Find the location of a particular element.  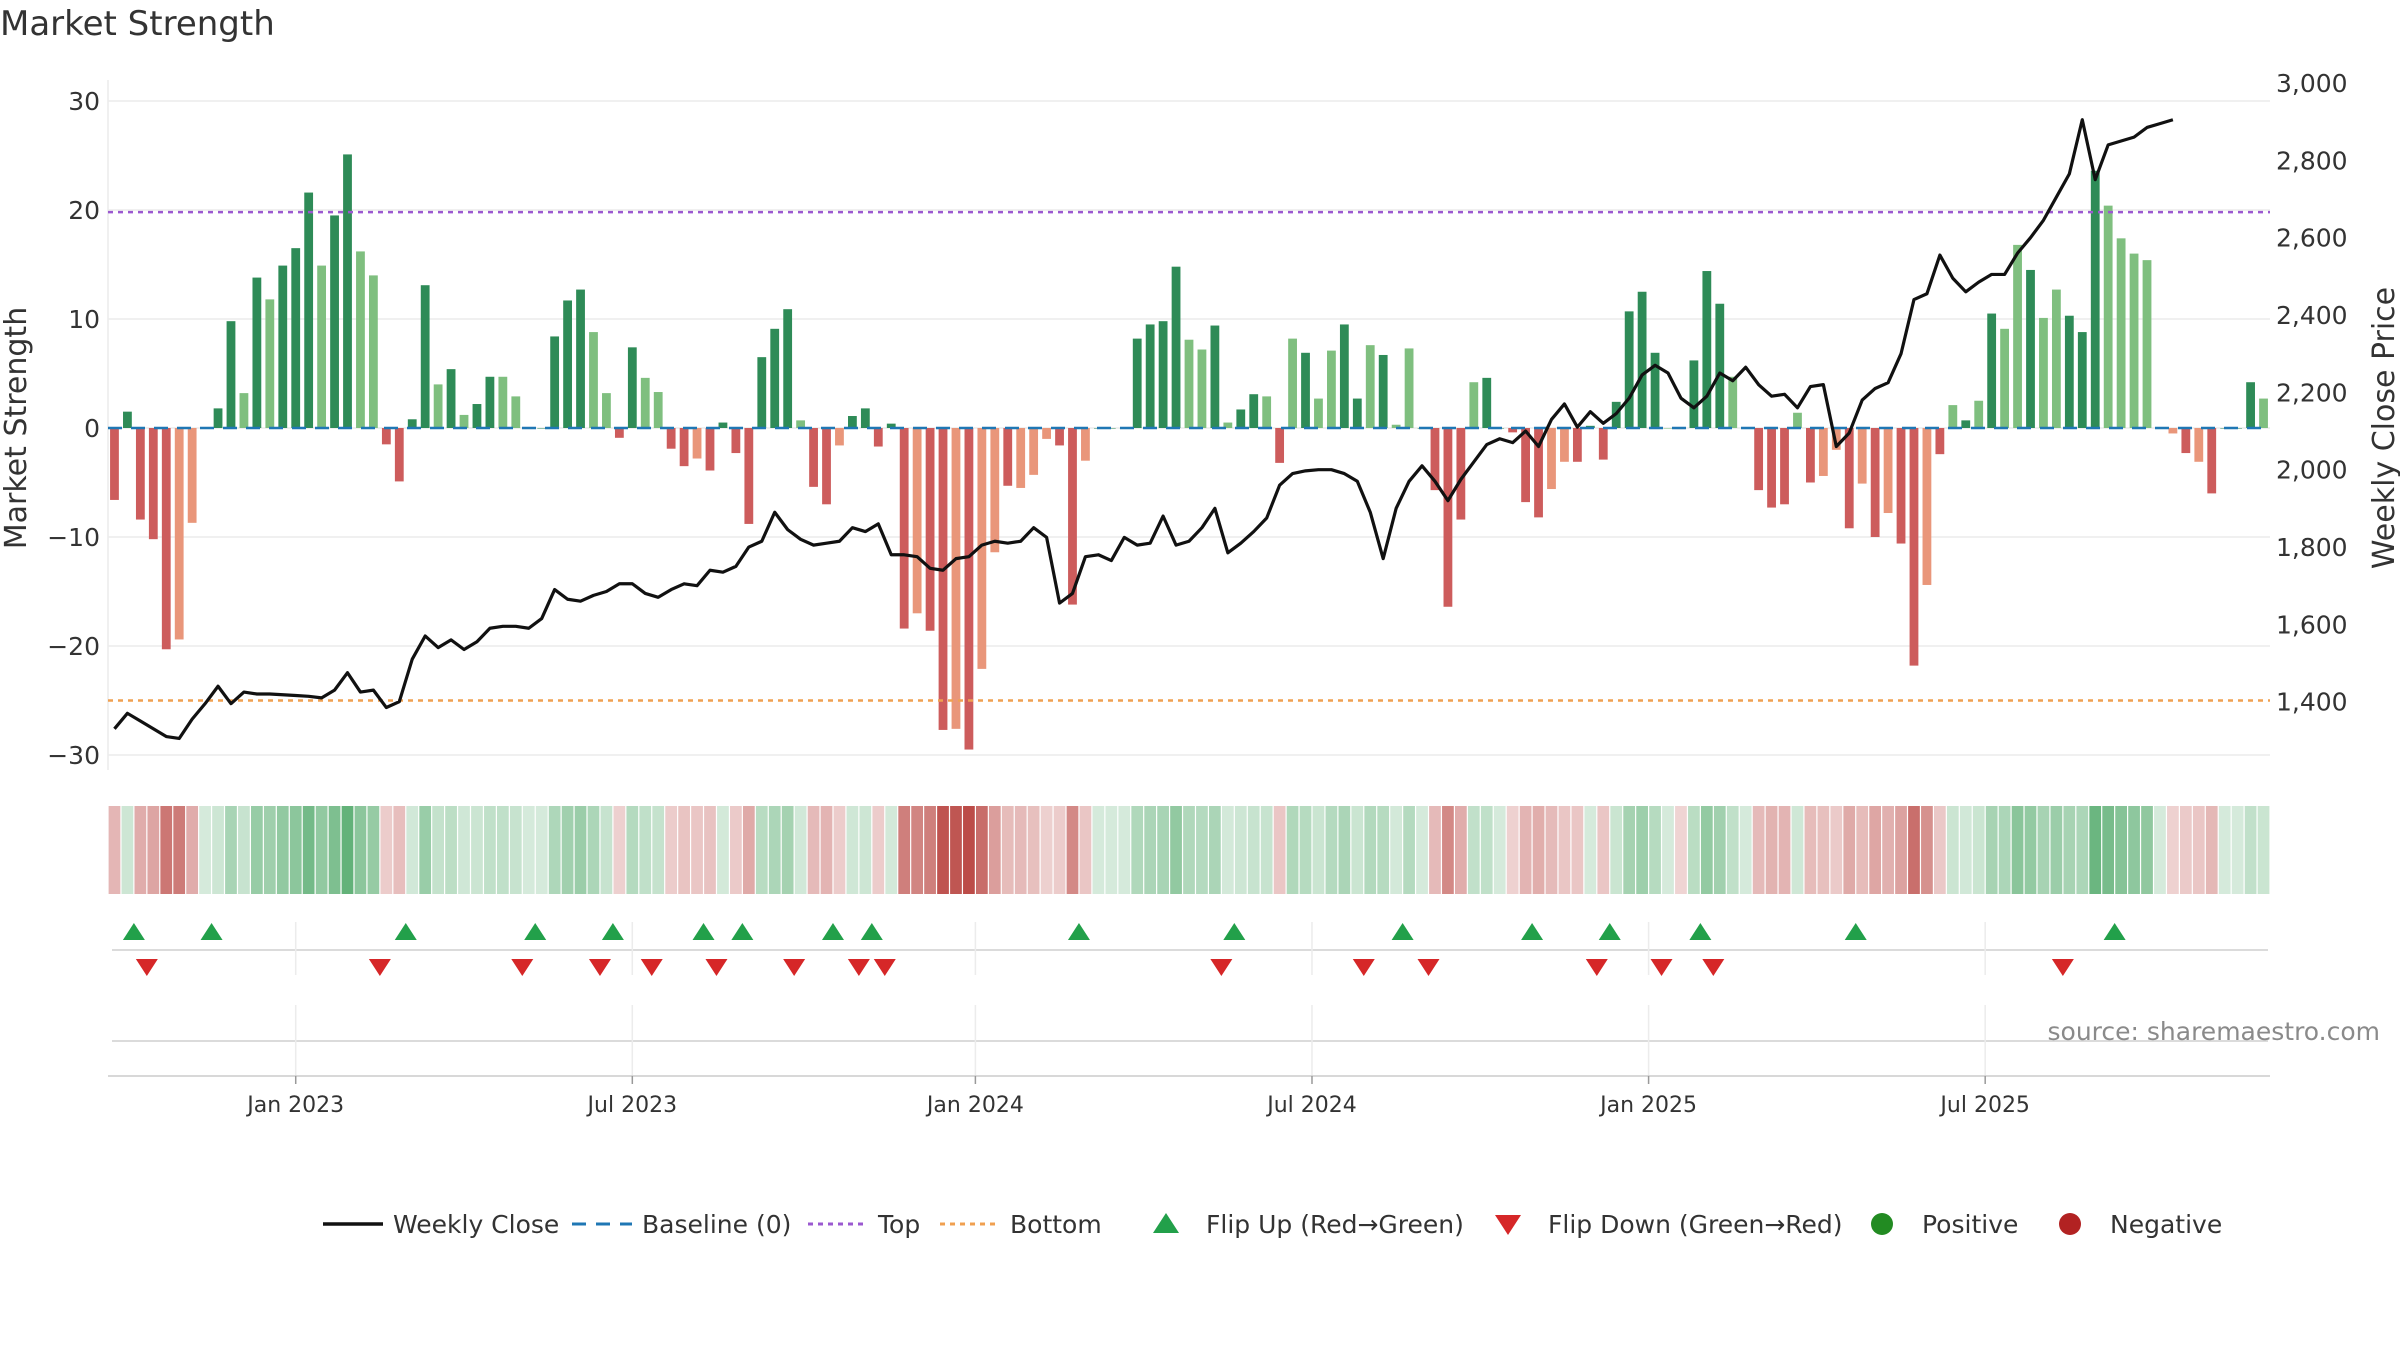

chart-title: Market Strength is located at coordinates (137, 24).